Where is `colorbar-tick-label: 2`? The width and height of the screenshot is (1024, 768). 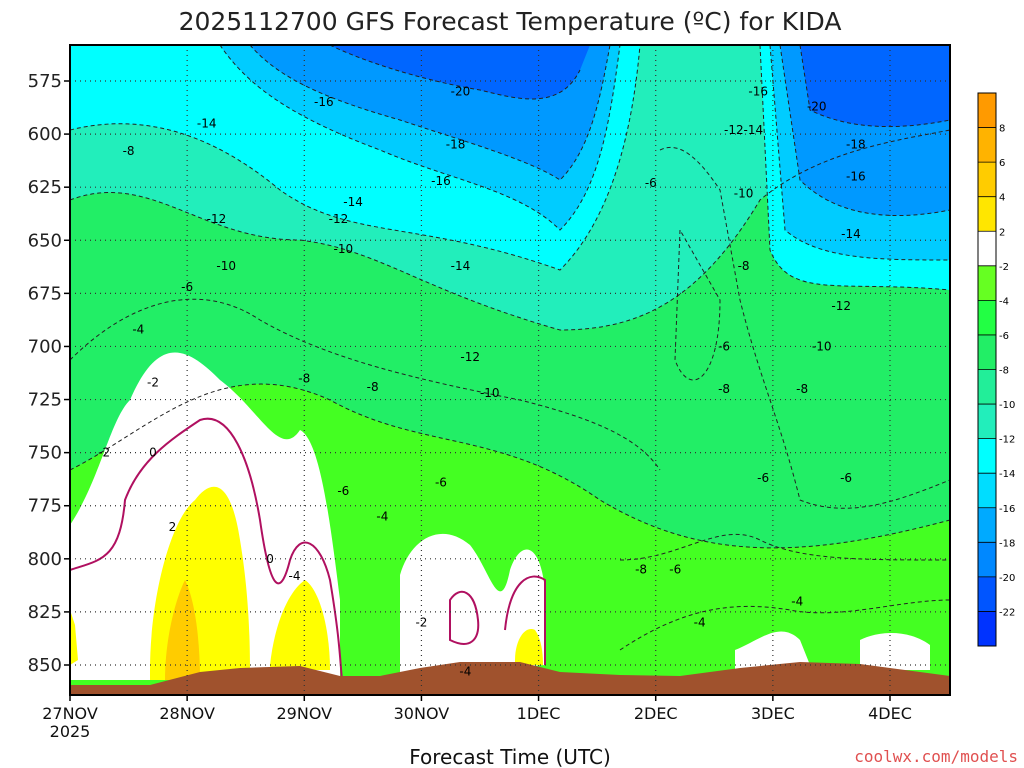
colorbar-tick-label: 2 is located at coordinates (1002, 232).